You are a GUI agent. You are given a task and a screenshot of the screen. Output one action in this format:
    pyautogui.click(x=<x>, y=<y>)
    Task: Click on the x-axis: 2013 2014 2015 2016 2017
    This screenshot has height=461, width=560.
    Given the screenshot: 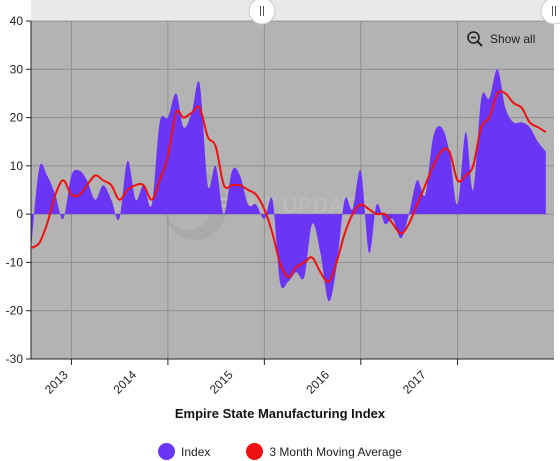 What is the action you would take?
    pyautogui.click(x=292, y=377)
    